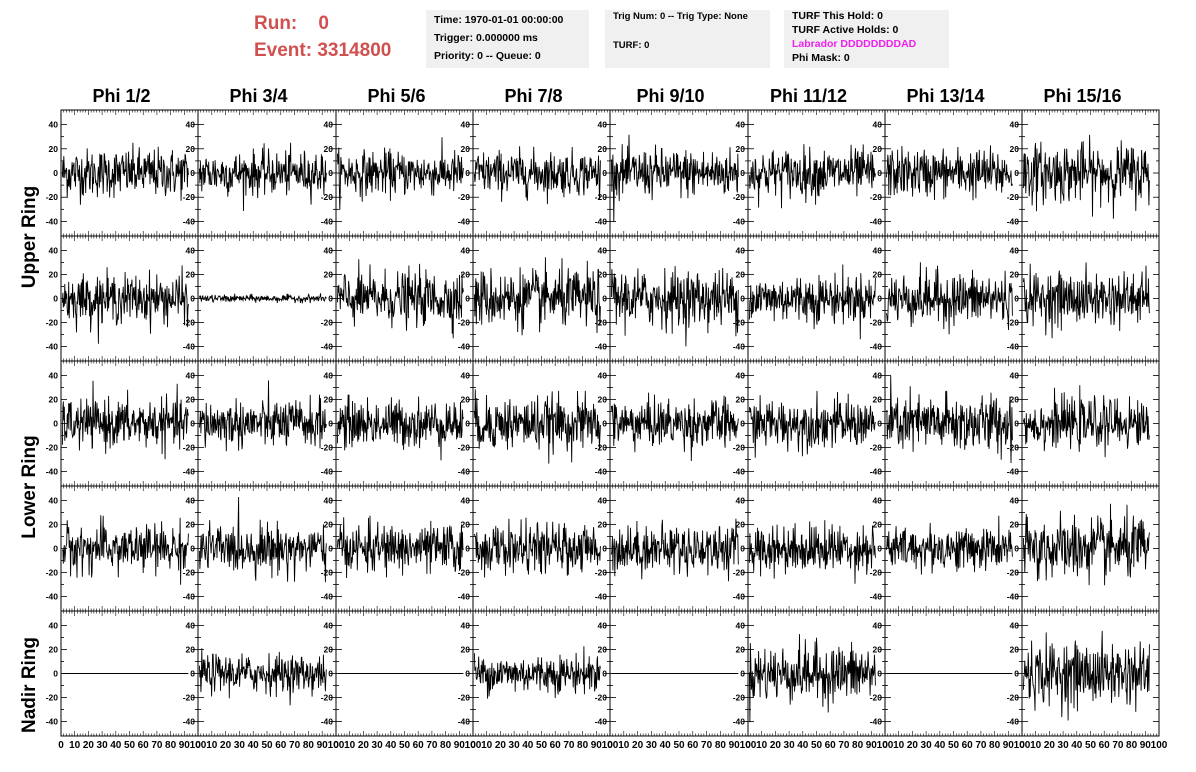 The width and height of the screenshot is (1196, 772). What do you see at coordinates (323, 23) in the screenshot?
I see `run-value: 0` at bounding box center [323, 23].